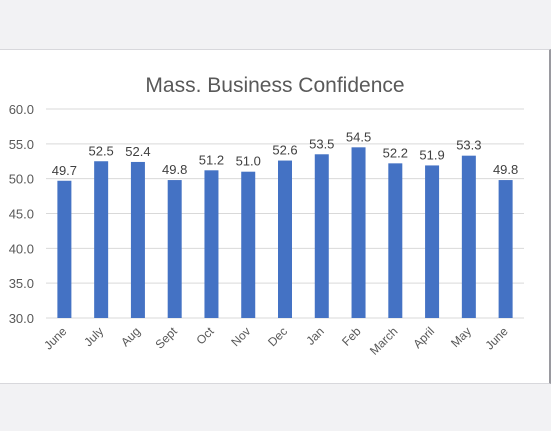 Image resolution: width=551 pixels, height=431 pixels. What do you see at coordinates (284, 150) in the screenshot?
I see `data-label: 52.6` at bounding box center [284, 150].